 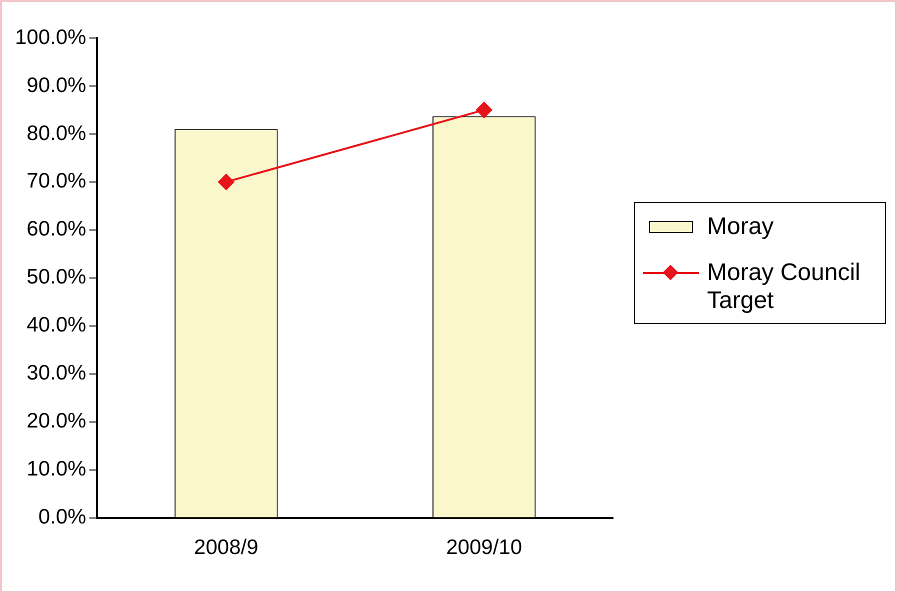 I want to click on y-tick-label: 100.0%, so click(x=50, y=37).